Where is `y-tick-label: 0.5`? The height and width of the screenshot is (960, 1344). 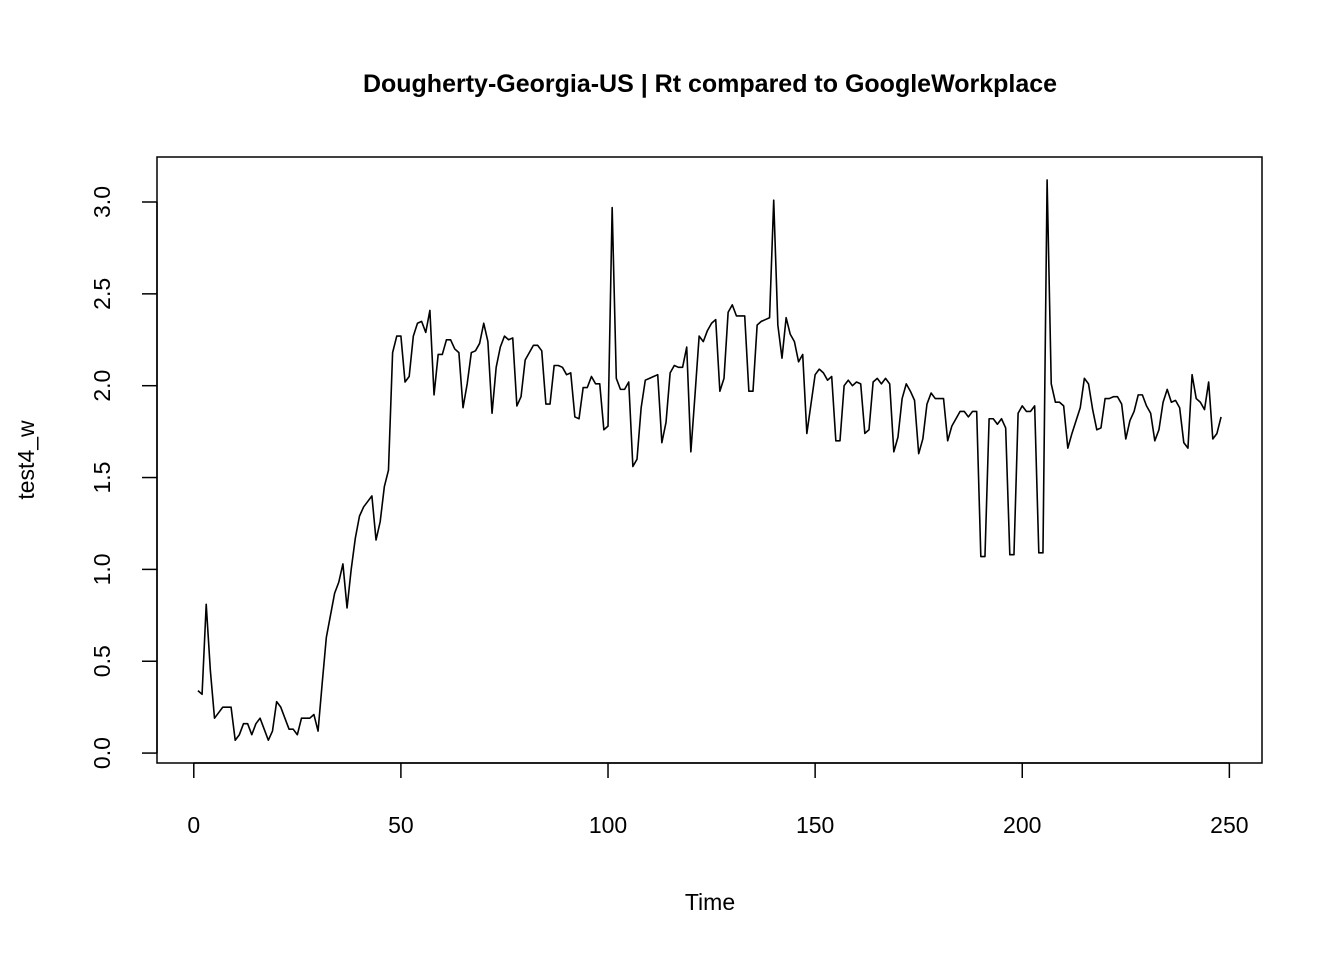
y-tick-label: 0.5 is located at coordinates (102, 661).